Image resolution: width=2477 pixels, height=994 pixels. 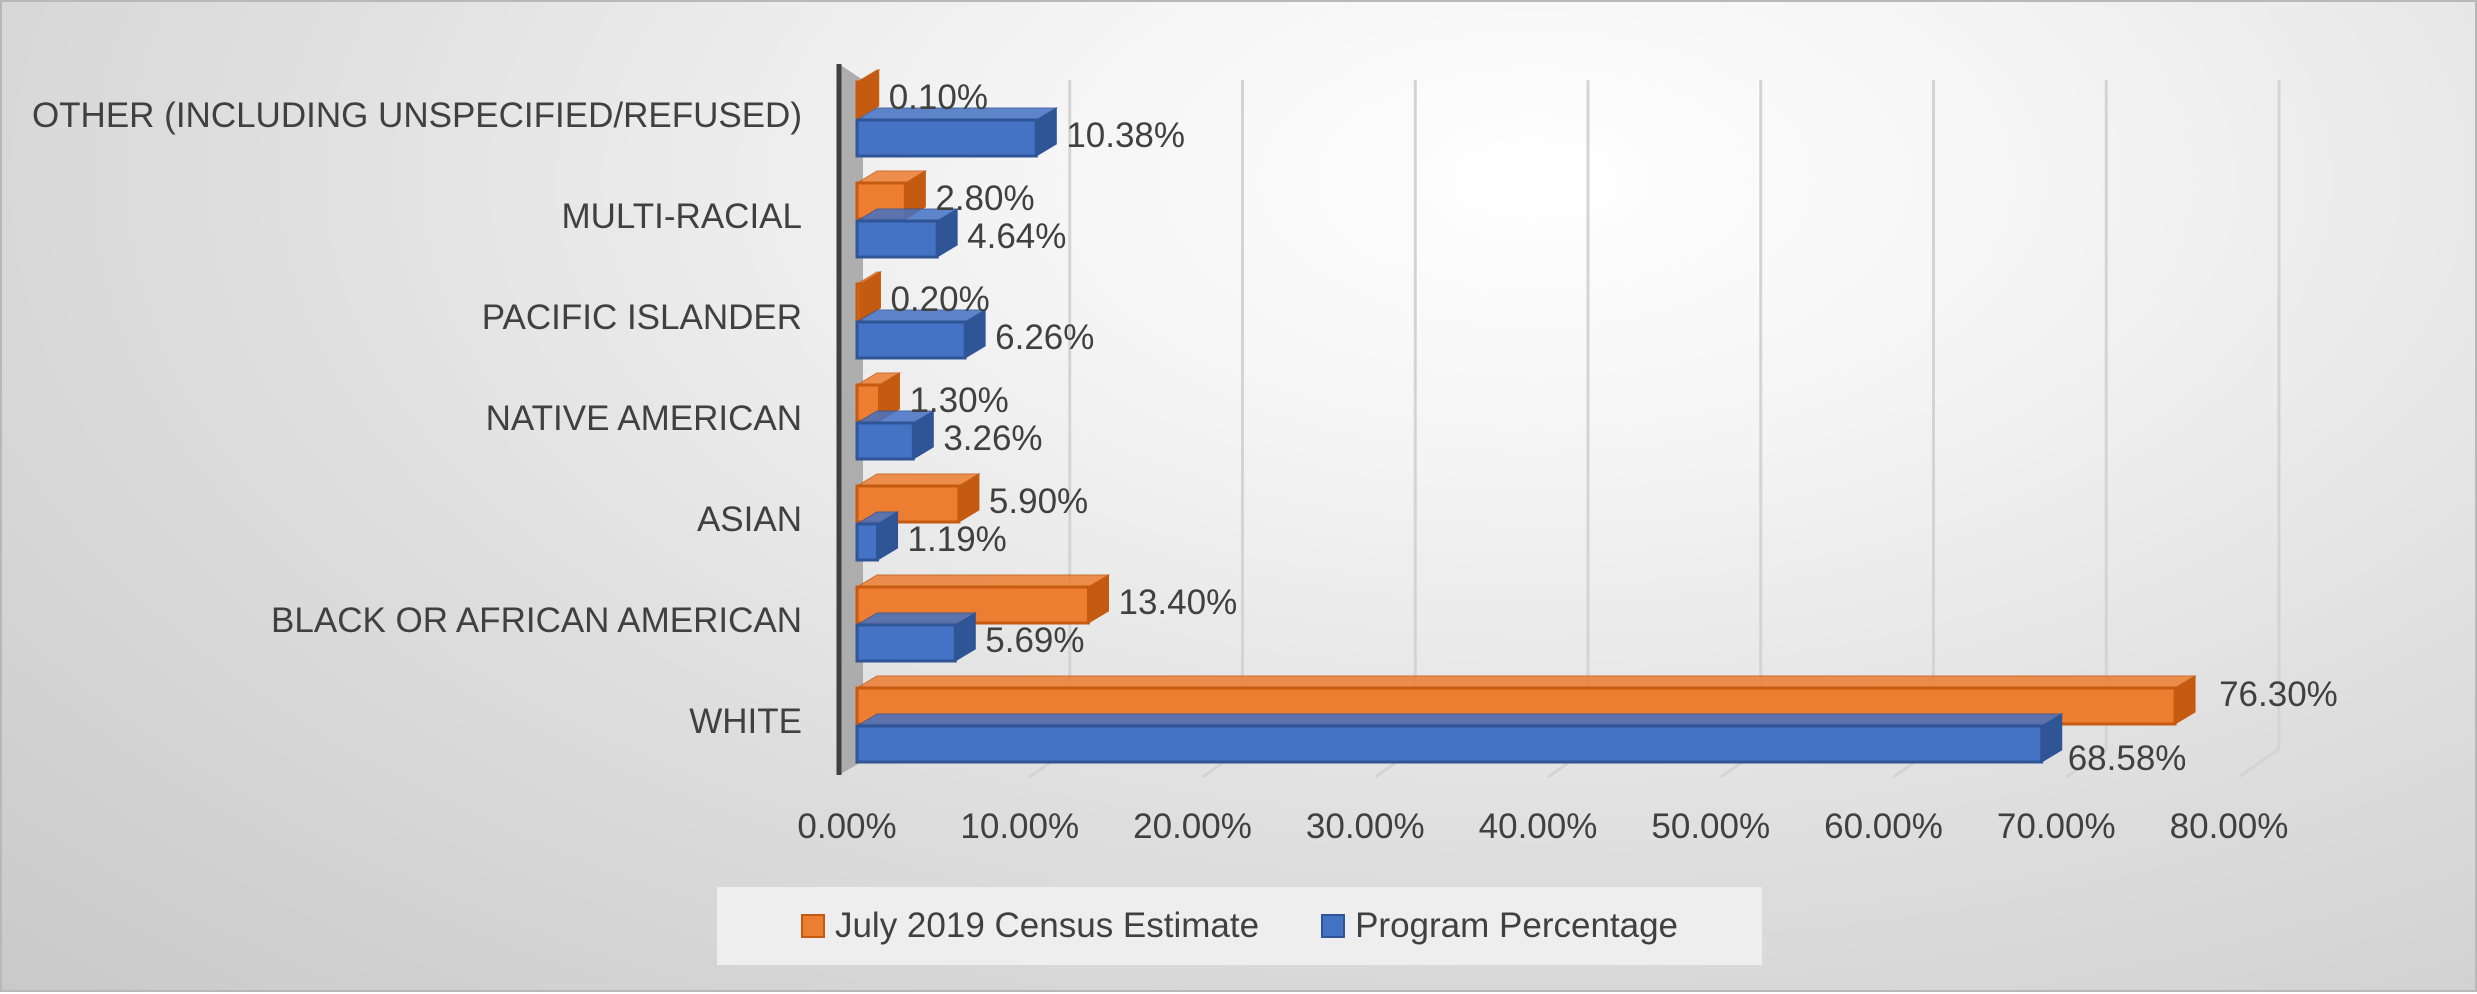 What do you see at coordinates (958, 400) in the screenshot?
I see `data-label: 1.30%` at bounding box center [958, 400].